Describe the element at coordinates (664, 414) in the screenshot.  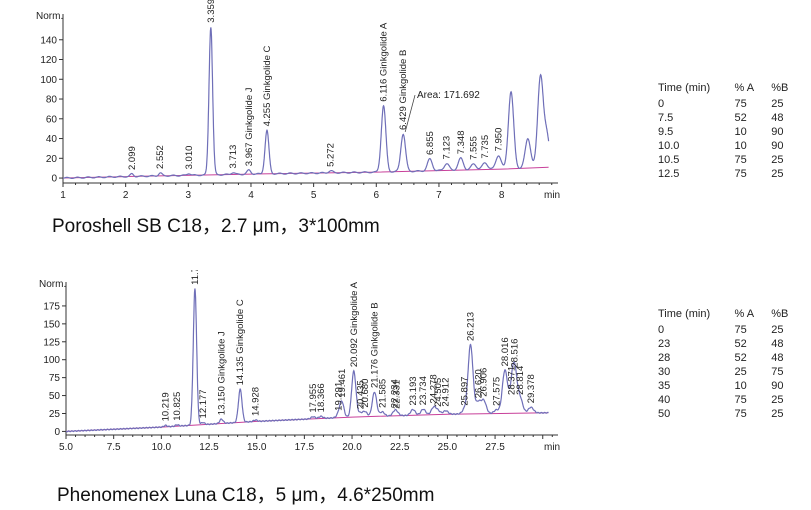
I see `cell-time: 50` at that location.